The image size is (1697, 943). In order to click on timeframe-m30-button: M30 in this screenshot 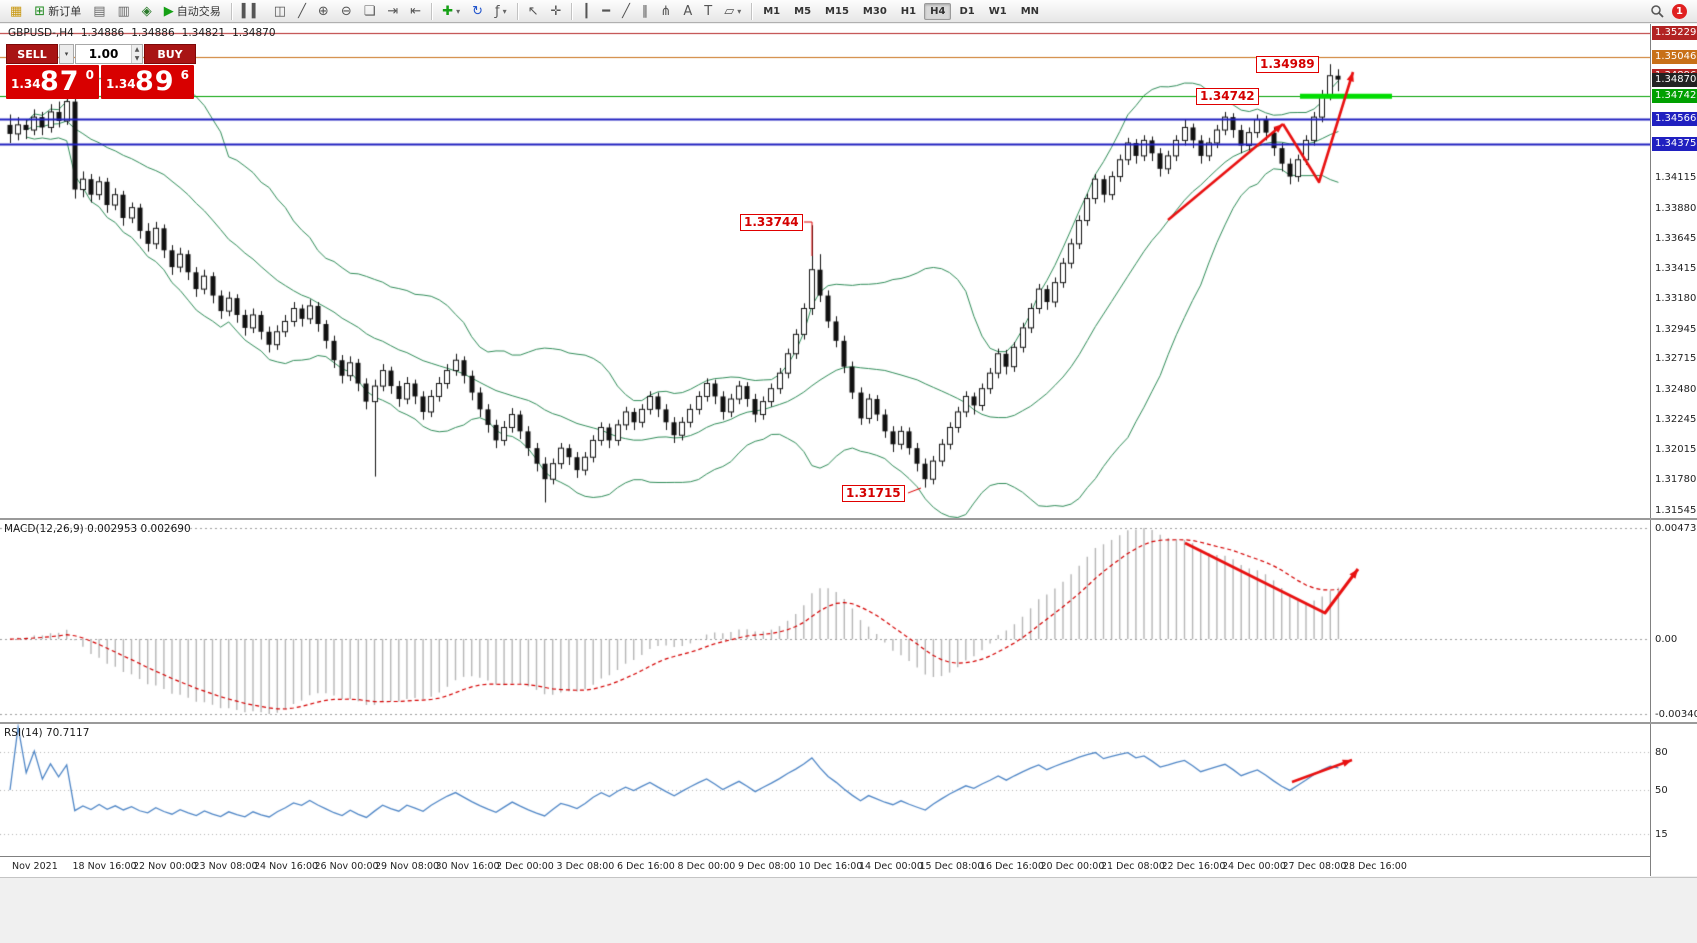, I will do `click(874, 11)`.